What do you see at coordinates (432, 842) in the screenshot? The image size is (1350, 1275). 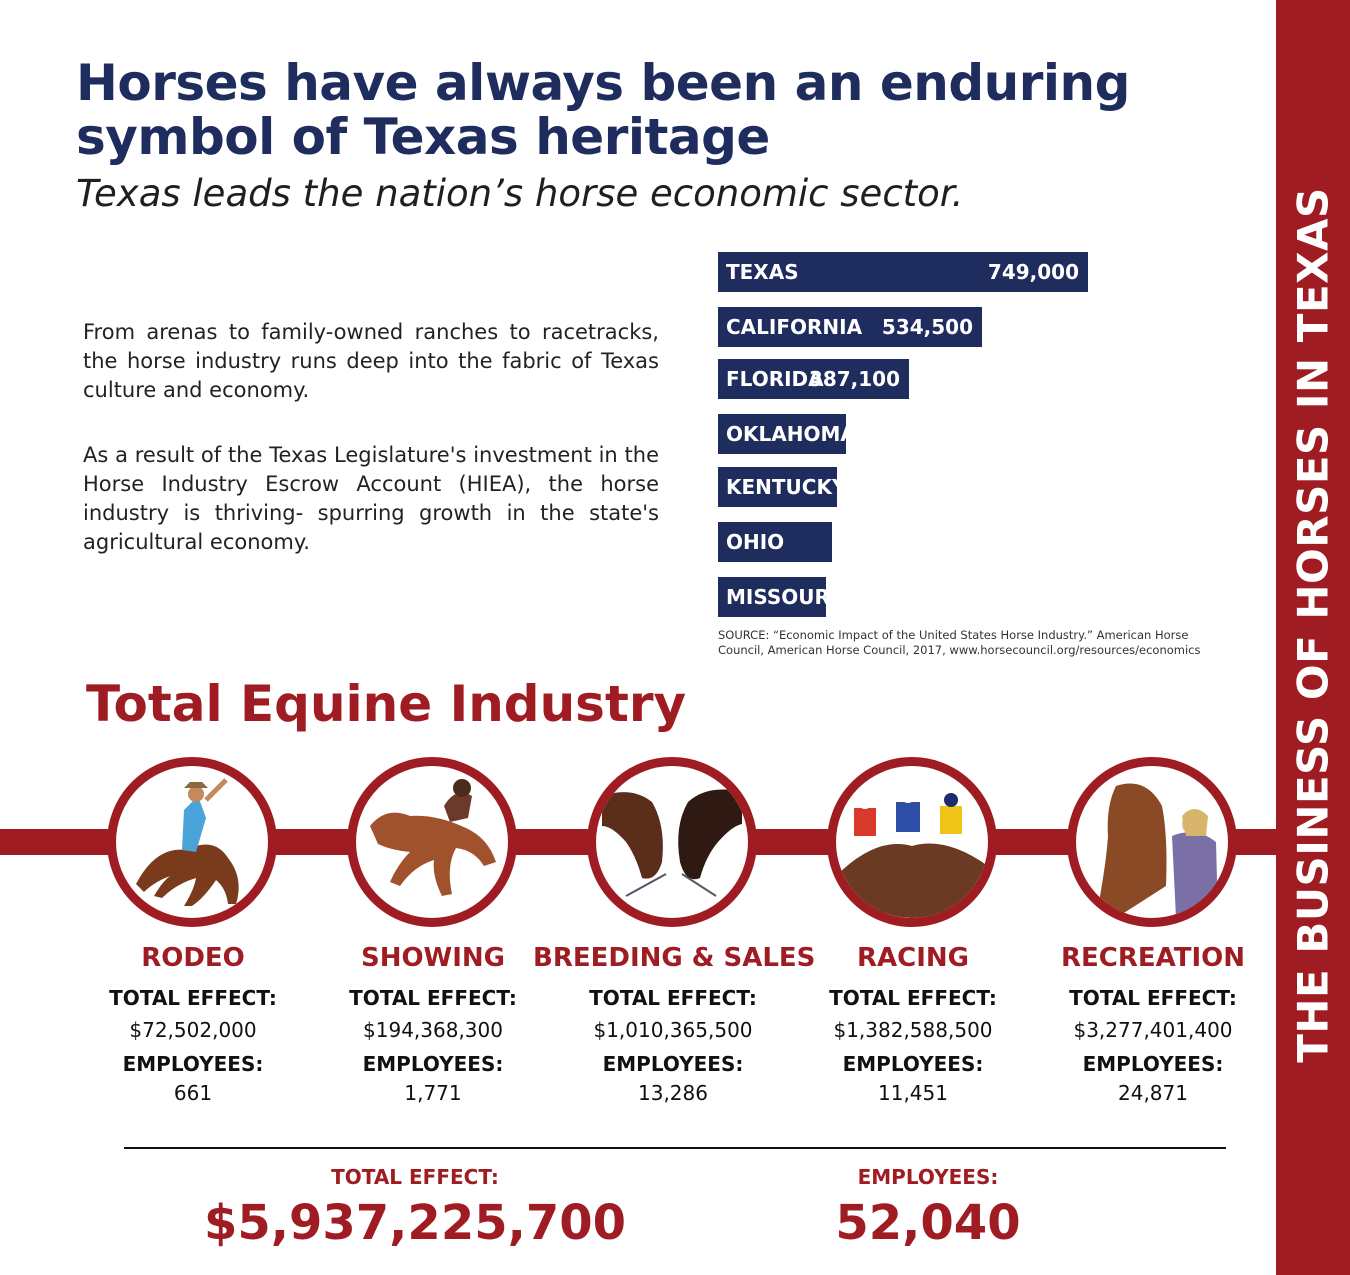 I see `showing-jump-photo` at bounding box center [432, 842].